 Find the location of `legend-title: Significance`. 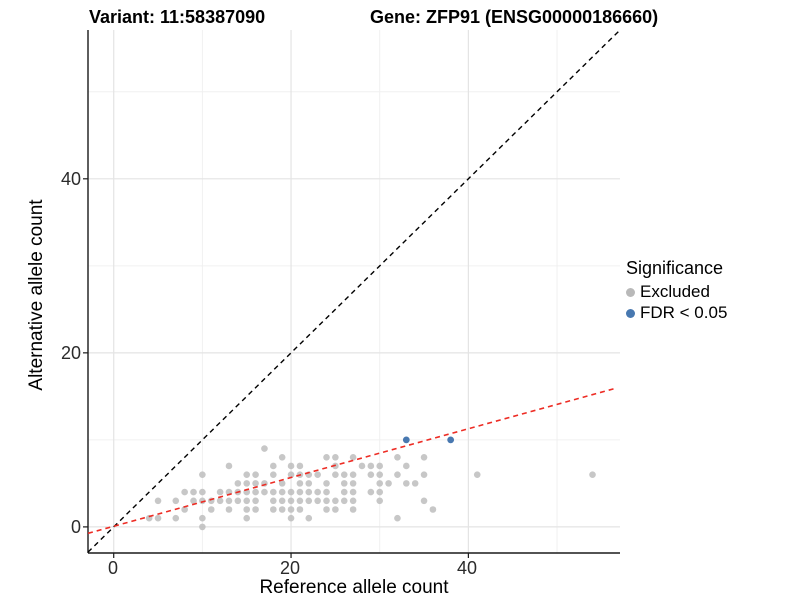

legend-title: Significance is located at coordinates (675, 268).